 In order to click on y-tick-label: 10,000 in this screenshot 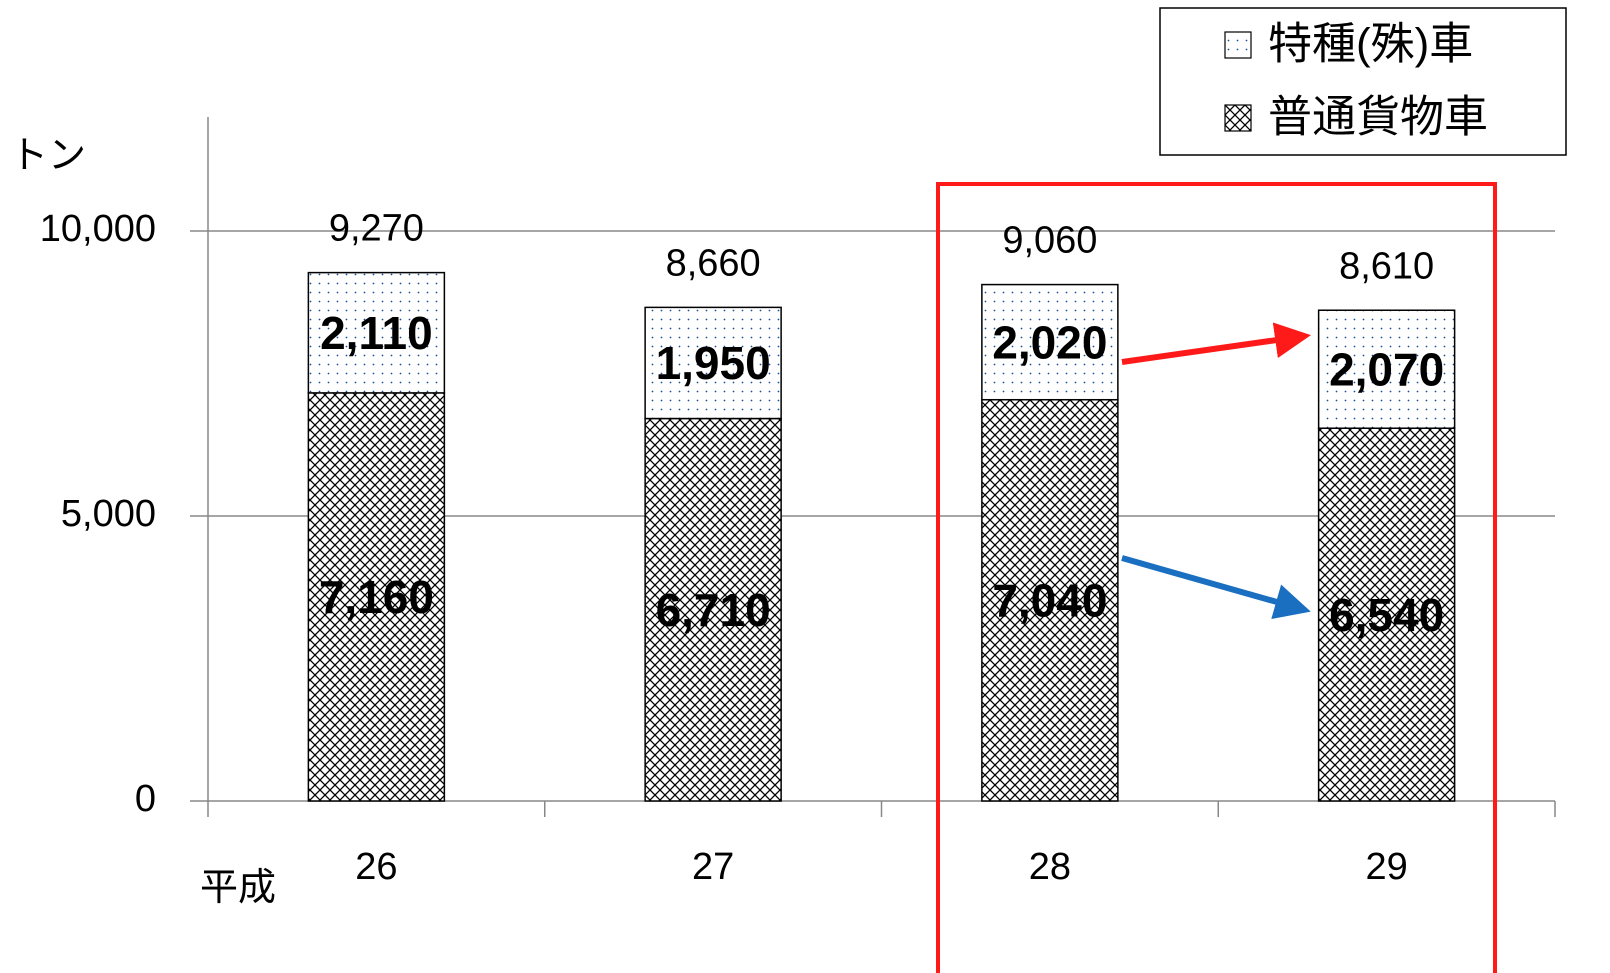, I will do `click(98, 229)`.